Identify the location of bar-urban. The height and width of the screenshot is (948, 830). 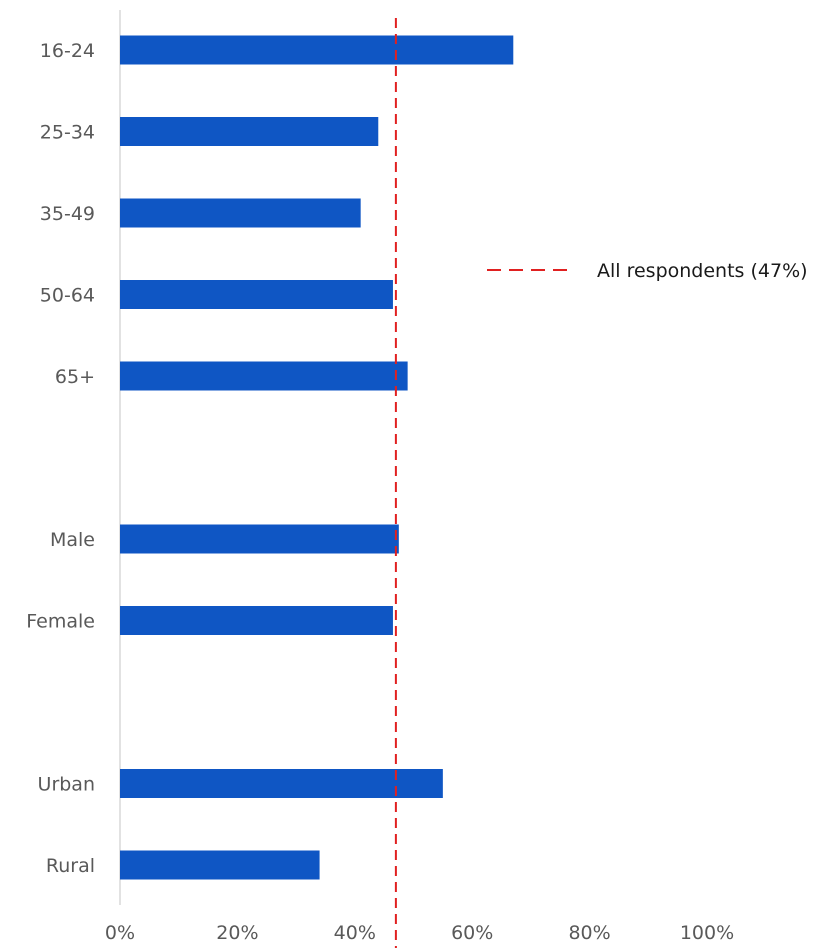
(281, 783).